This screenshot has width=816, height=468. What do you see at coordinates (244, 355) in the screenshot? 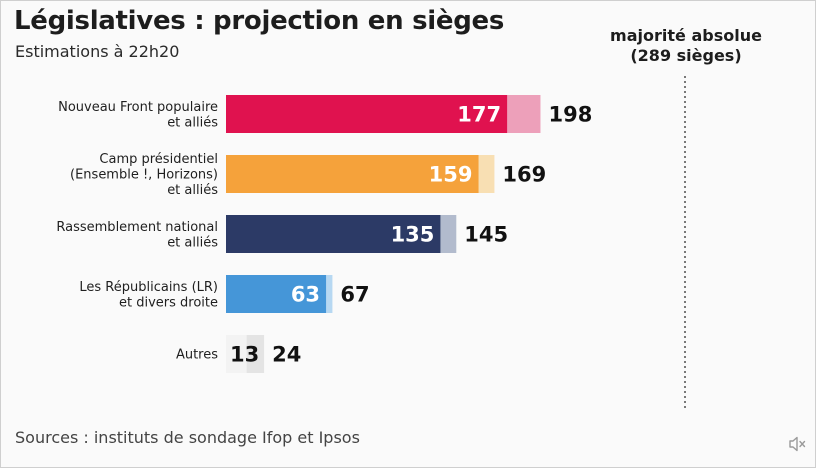
I see `value-label-primary-autres: 13` at bounding box center [244, 355].